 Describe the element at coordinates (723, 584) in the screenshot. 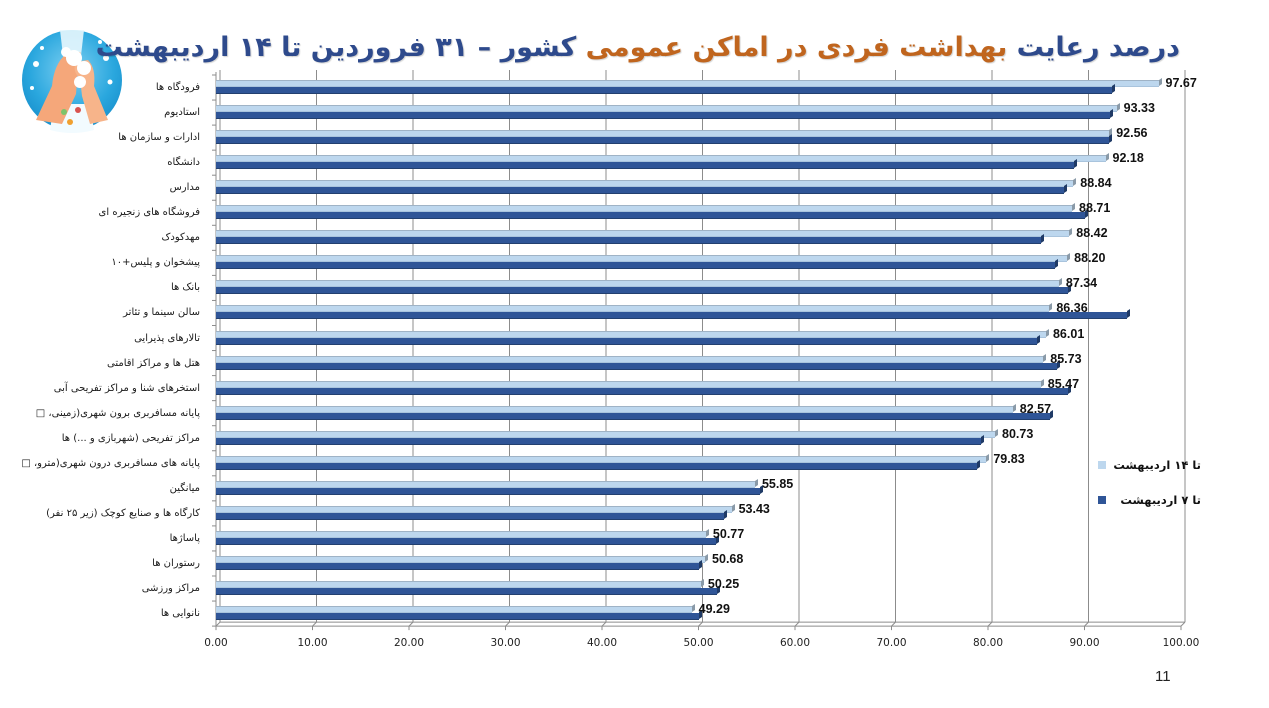

I see `value-label: 50.25` at that location.